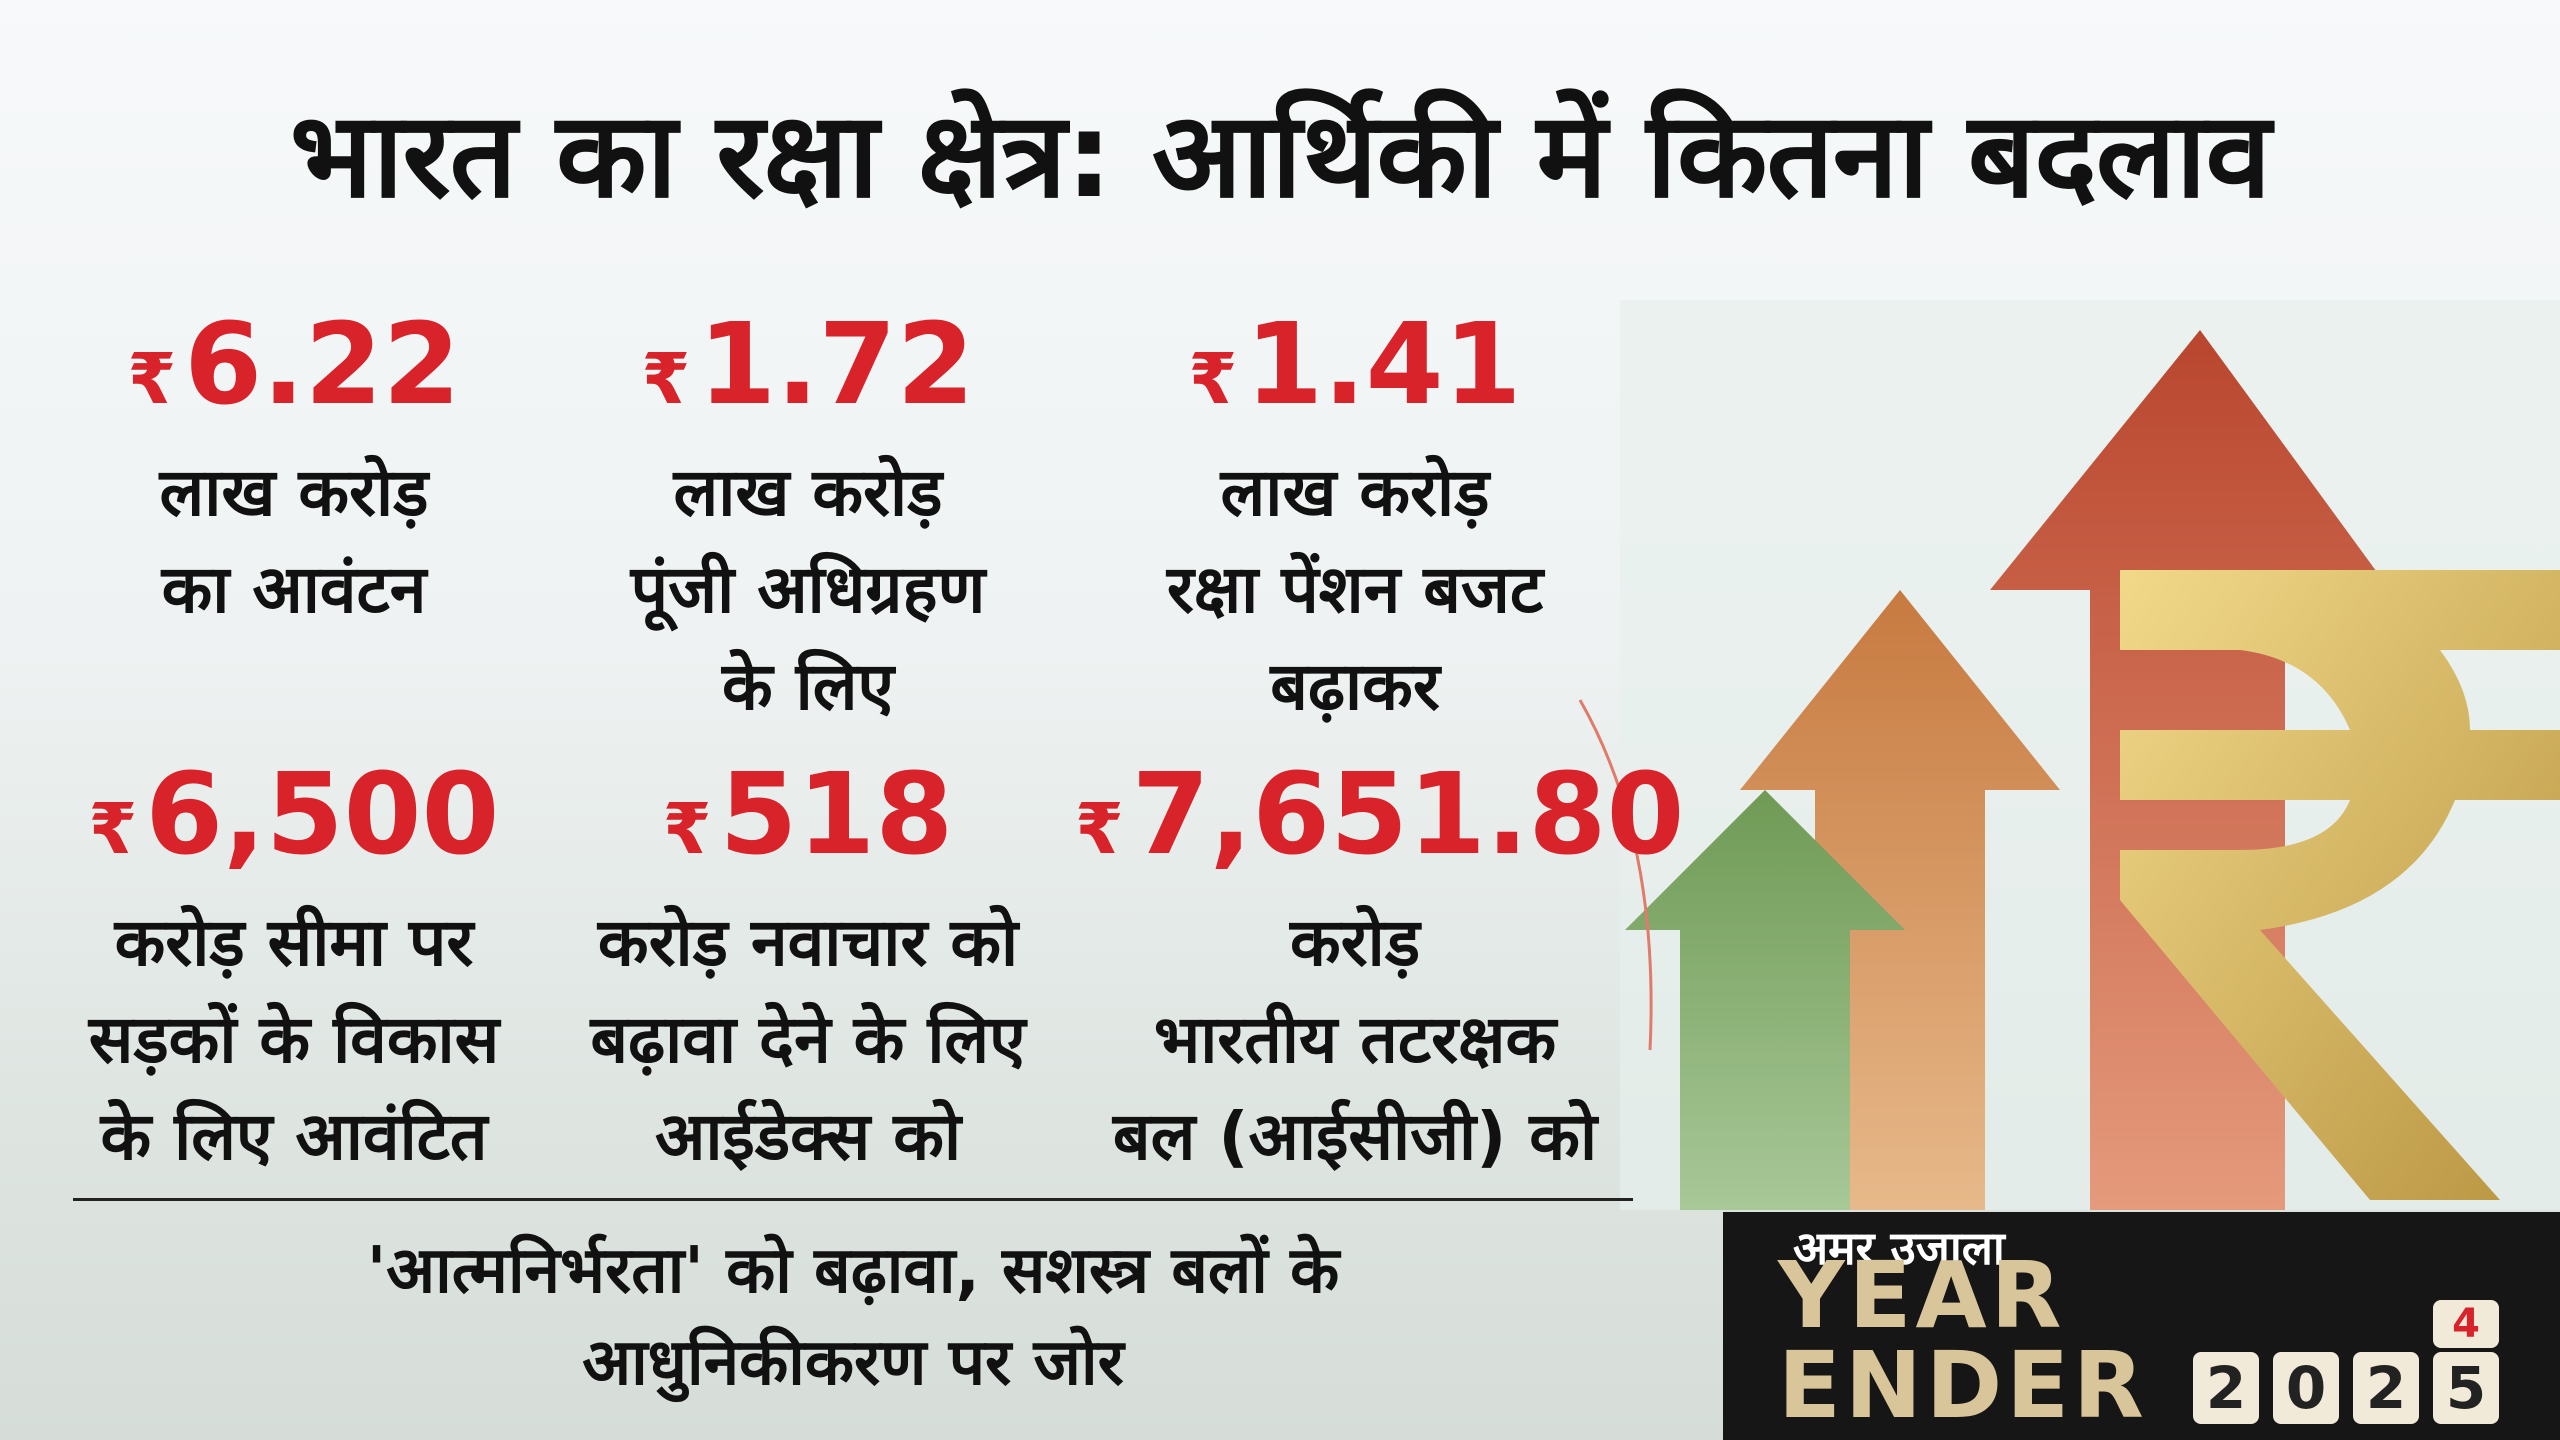  I want to click on stat: ₹1.72 लाख करोड़ पूंजी अधिग्रहण के लिए, so click(808, 517).